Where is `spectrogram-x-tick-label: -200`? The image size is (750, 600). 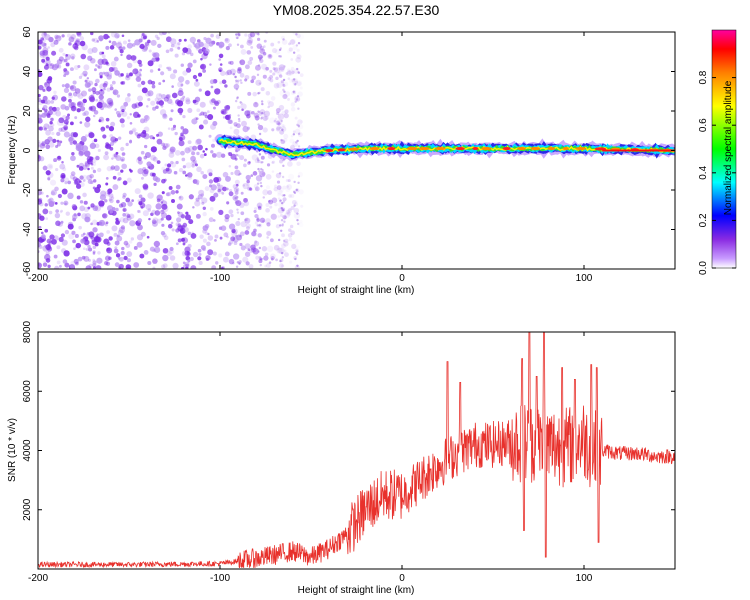
spectrogram-x-tick-label: -200 is located at coordinates (38, 278).